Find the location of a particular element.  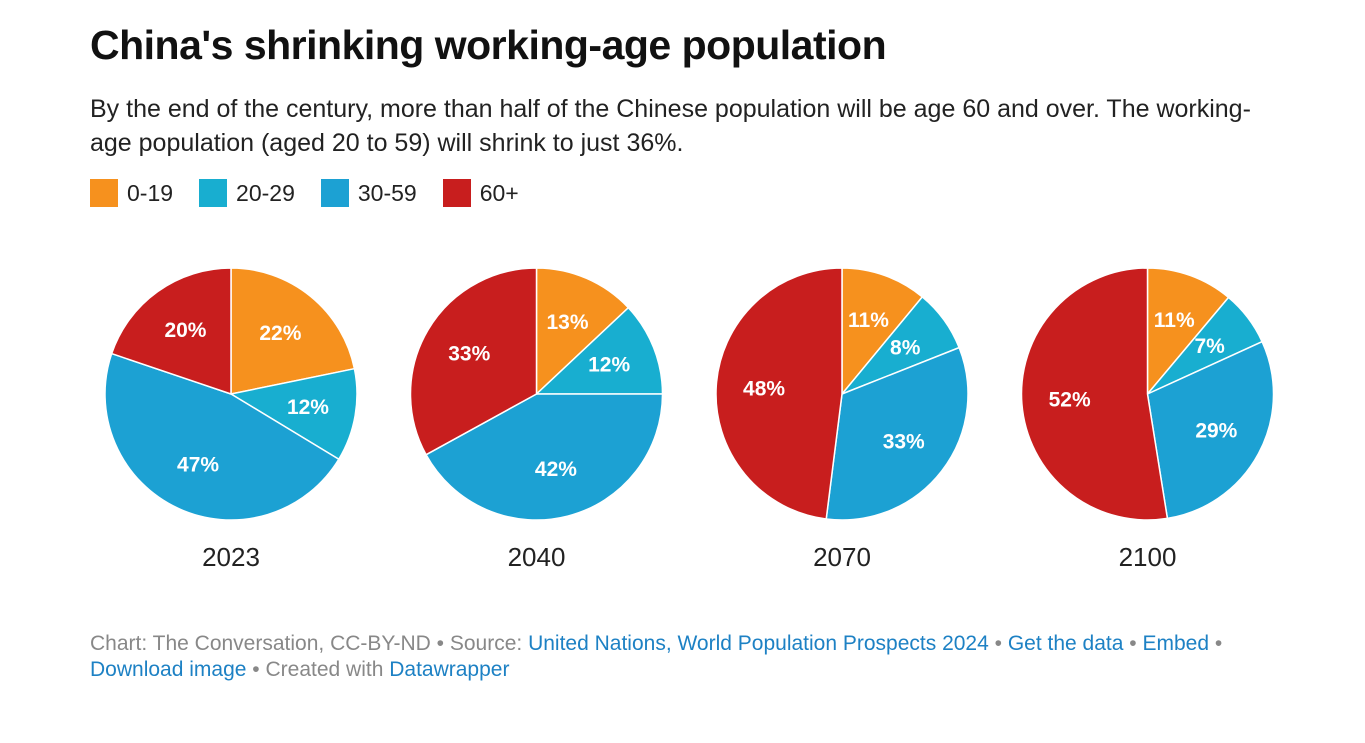

legend-label: 20-29 is located at coordinates (265, 192).